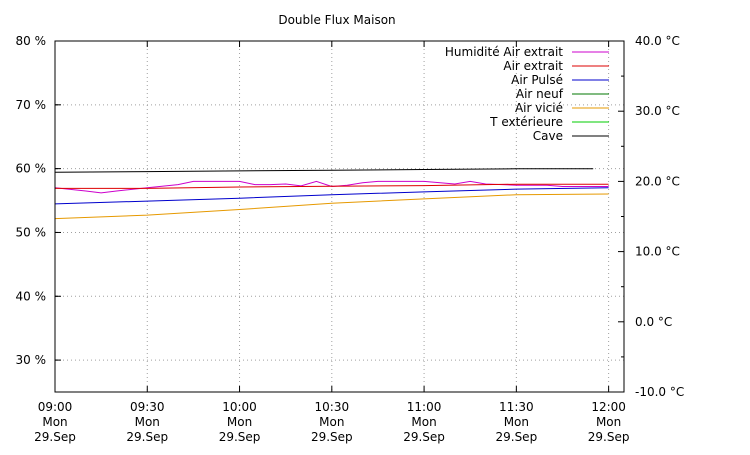 Image resolution: width=750 pixels, height=455 pixels. I want to click on x-tick-label: 09:00, so click(55, 407).